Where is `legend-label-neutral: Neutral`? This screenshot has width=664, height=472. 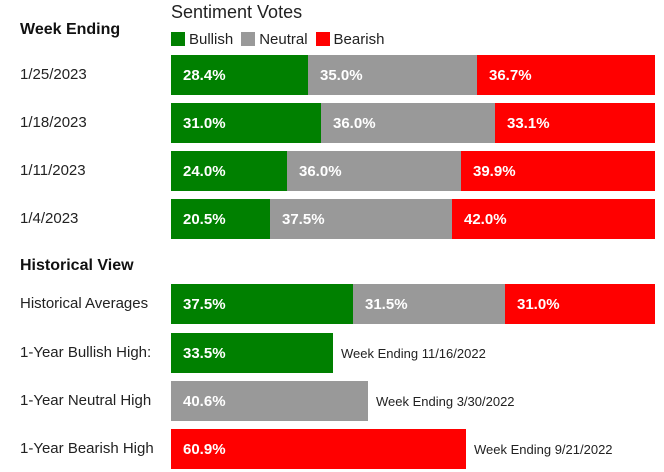
legend-label-neutral: Neutral is located at coordinates (283, 39).